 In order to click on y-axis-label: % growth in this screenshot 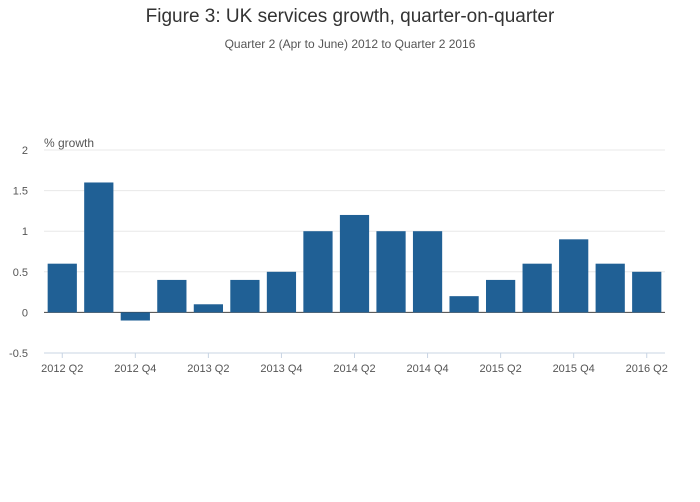, I will do `click(69, 143)`.